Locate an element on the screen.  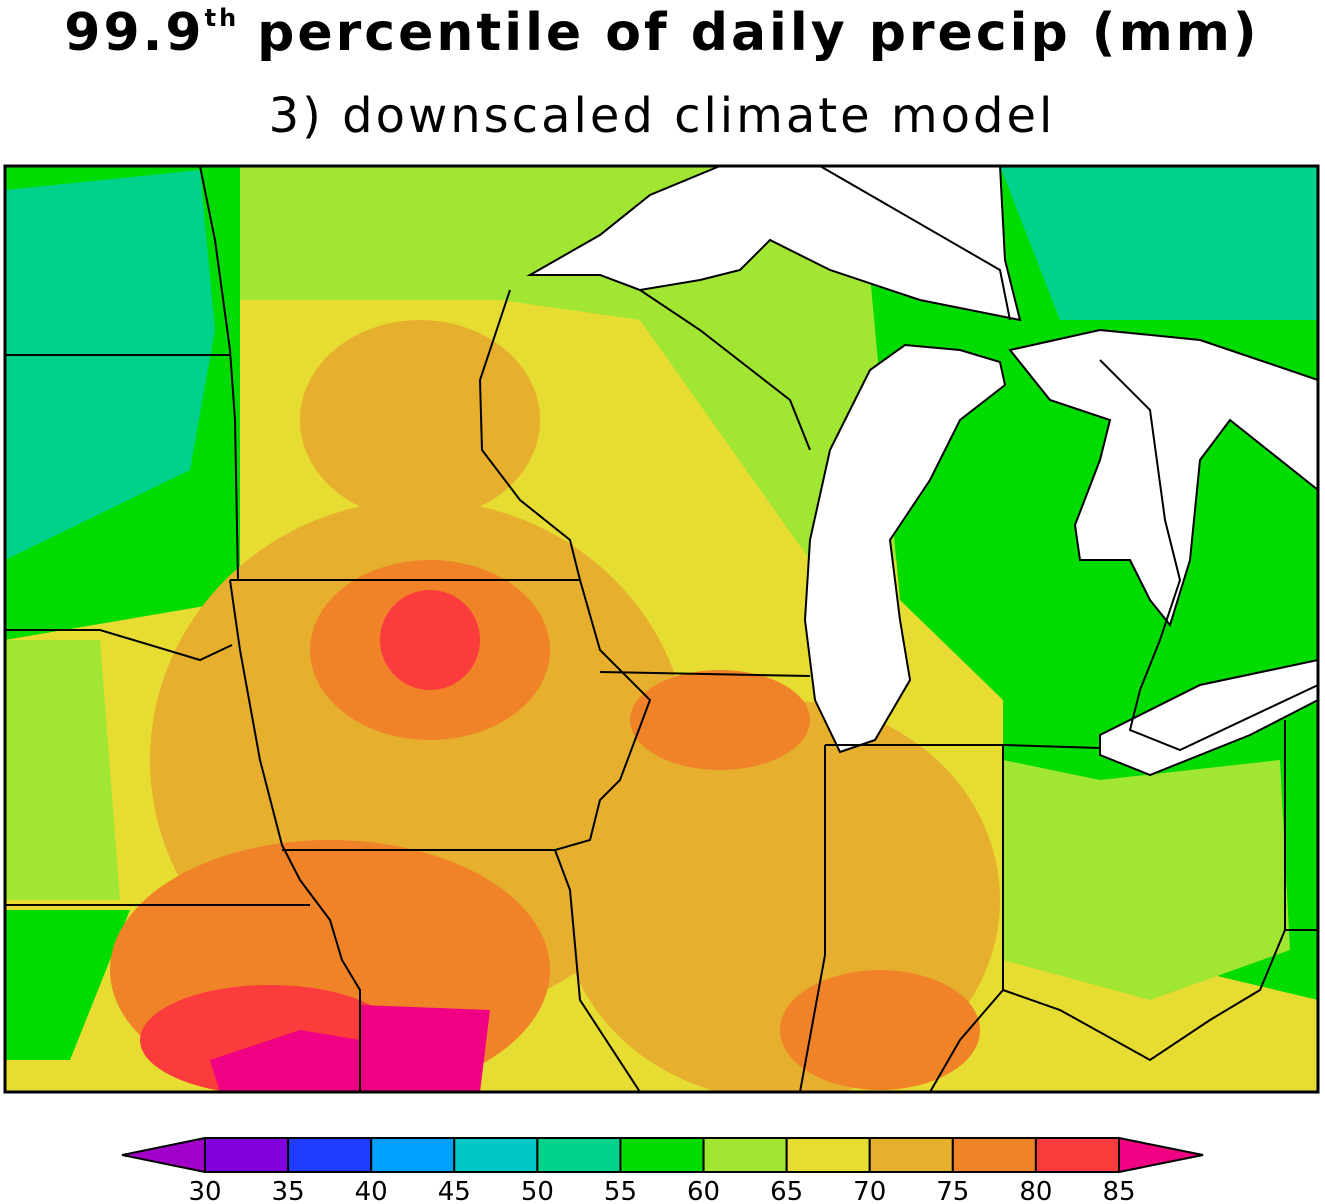
title-rest: percentile of daily precip (mm) is located at coordinates (758, 33).